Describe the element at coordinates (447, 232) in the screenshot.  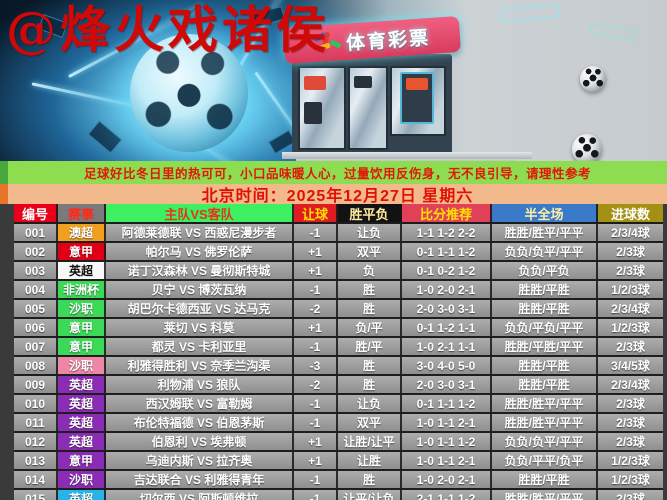
I see `cell-score-tips: 1-1 1-2 2-2` at that location.